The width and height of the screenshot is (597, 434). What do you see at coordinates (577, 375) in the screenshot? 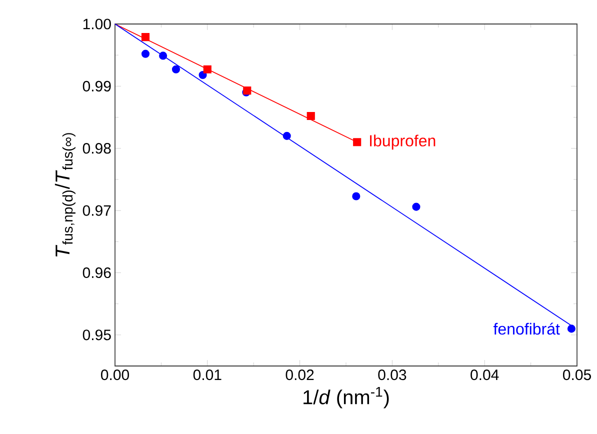
I see `x-tick-label: 0.05` at bounding box center [577, 375].